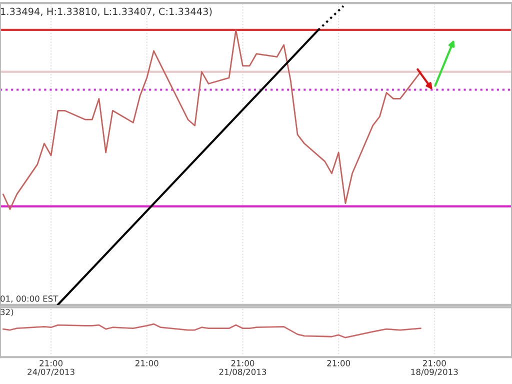 Image resolution: width=512 pixels, height=384 pixels. Describe the element at coordinates (29, 299) in the screenshot. I see `annotation: 01, 00:00 EST` at that location.